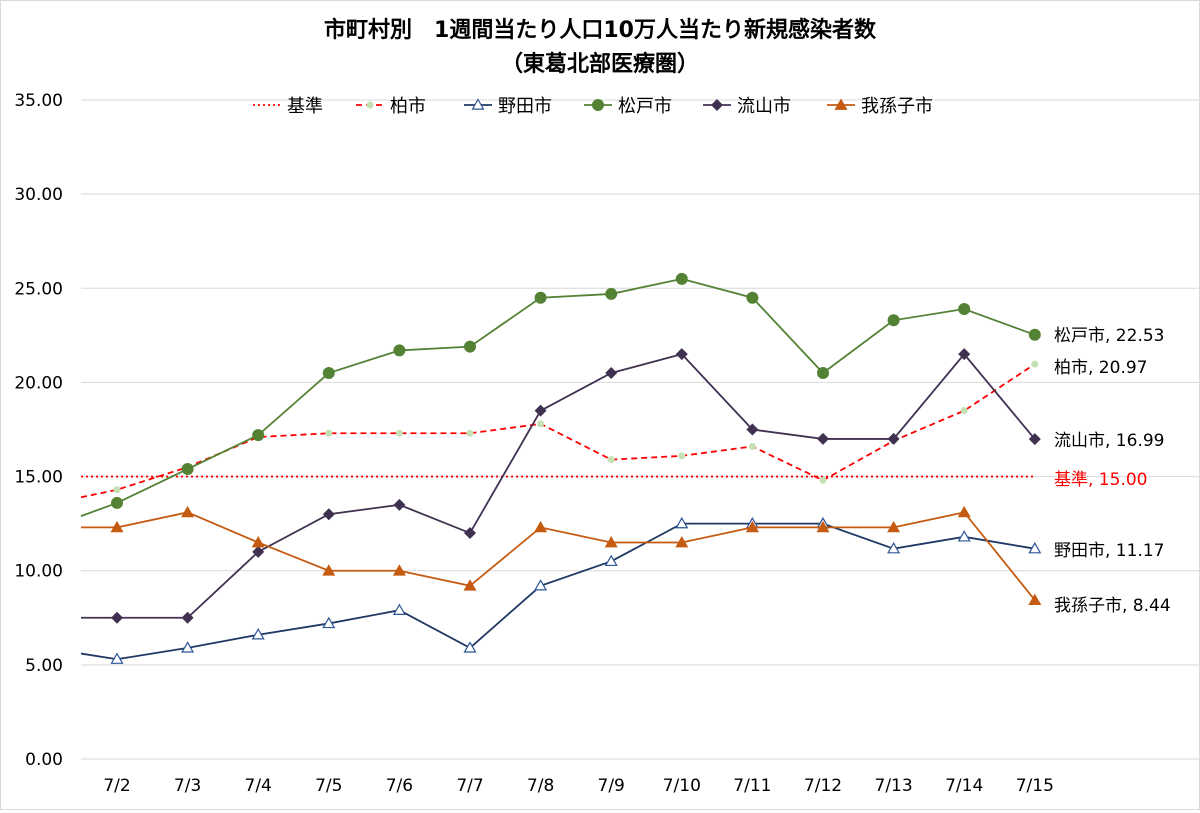 The height and width of the screenshot is (813, 1200). Describe the element at coordinates (38, 195) in the screenshot. I see `y-tick-label: 30.00` at that location.